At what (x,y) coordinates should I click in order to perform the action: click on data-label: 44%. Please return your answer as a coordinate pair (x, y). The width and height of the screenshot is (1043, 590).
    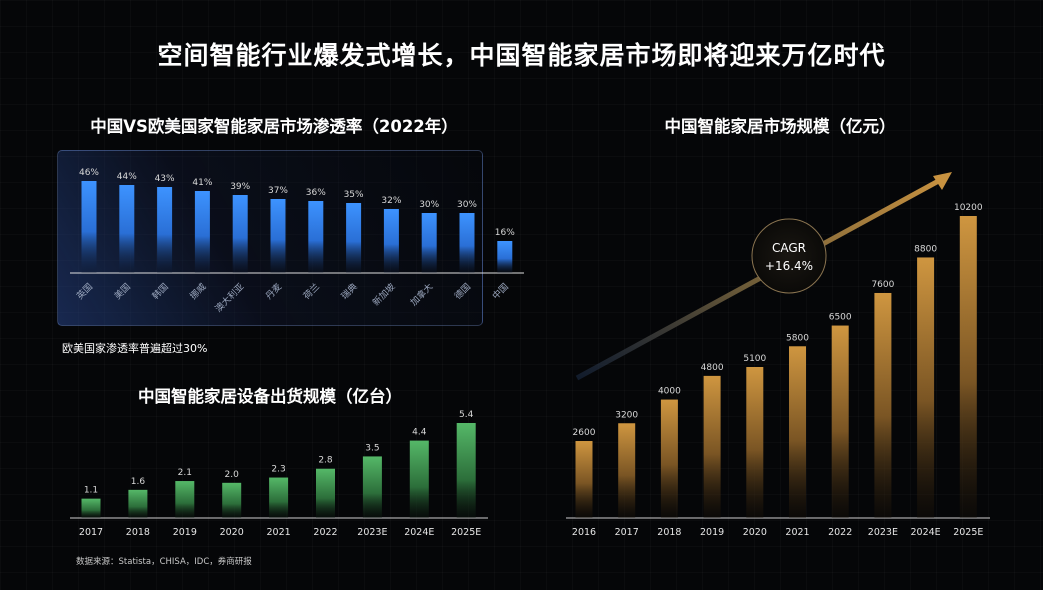
    Looking at the image, I should click on (127, 177).